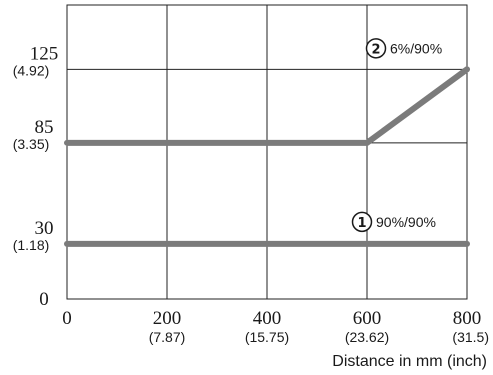 The image size is (493, 375). Describe the element at coordinates (416, 48) in the screenshot. I see `series-name-label: 6%/90%` at that location.